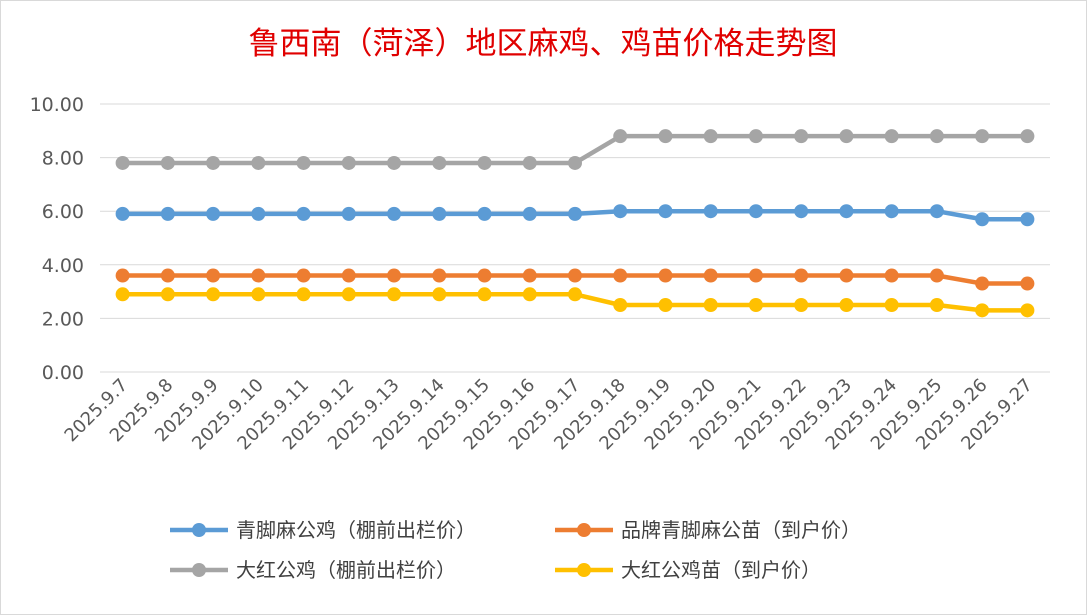 The width and height of the screenshot is (1087, 615). What do you see at coordinates (63, 159) in the screenshot?
I see `y-tick-label: 8.00` at bounding box center [63, 159].